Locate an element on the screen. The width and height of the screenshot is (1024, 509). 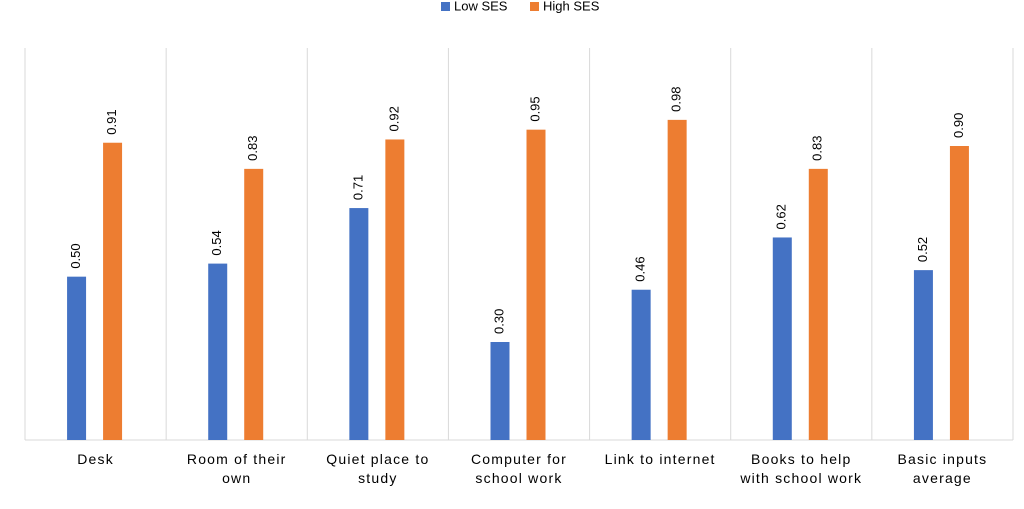
x-tick-label: Computer for school work is located at coordinates (519, 468).